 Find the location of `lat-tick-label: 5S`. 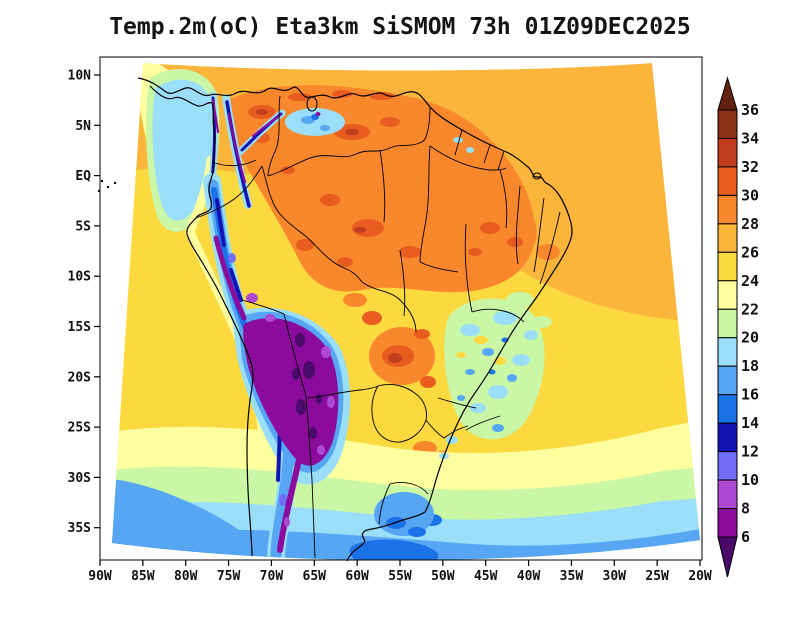

lat-tick-label: 5S is located at coordinates (83, 226).